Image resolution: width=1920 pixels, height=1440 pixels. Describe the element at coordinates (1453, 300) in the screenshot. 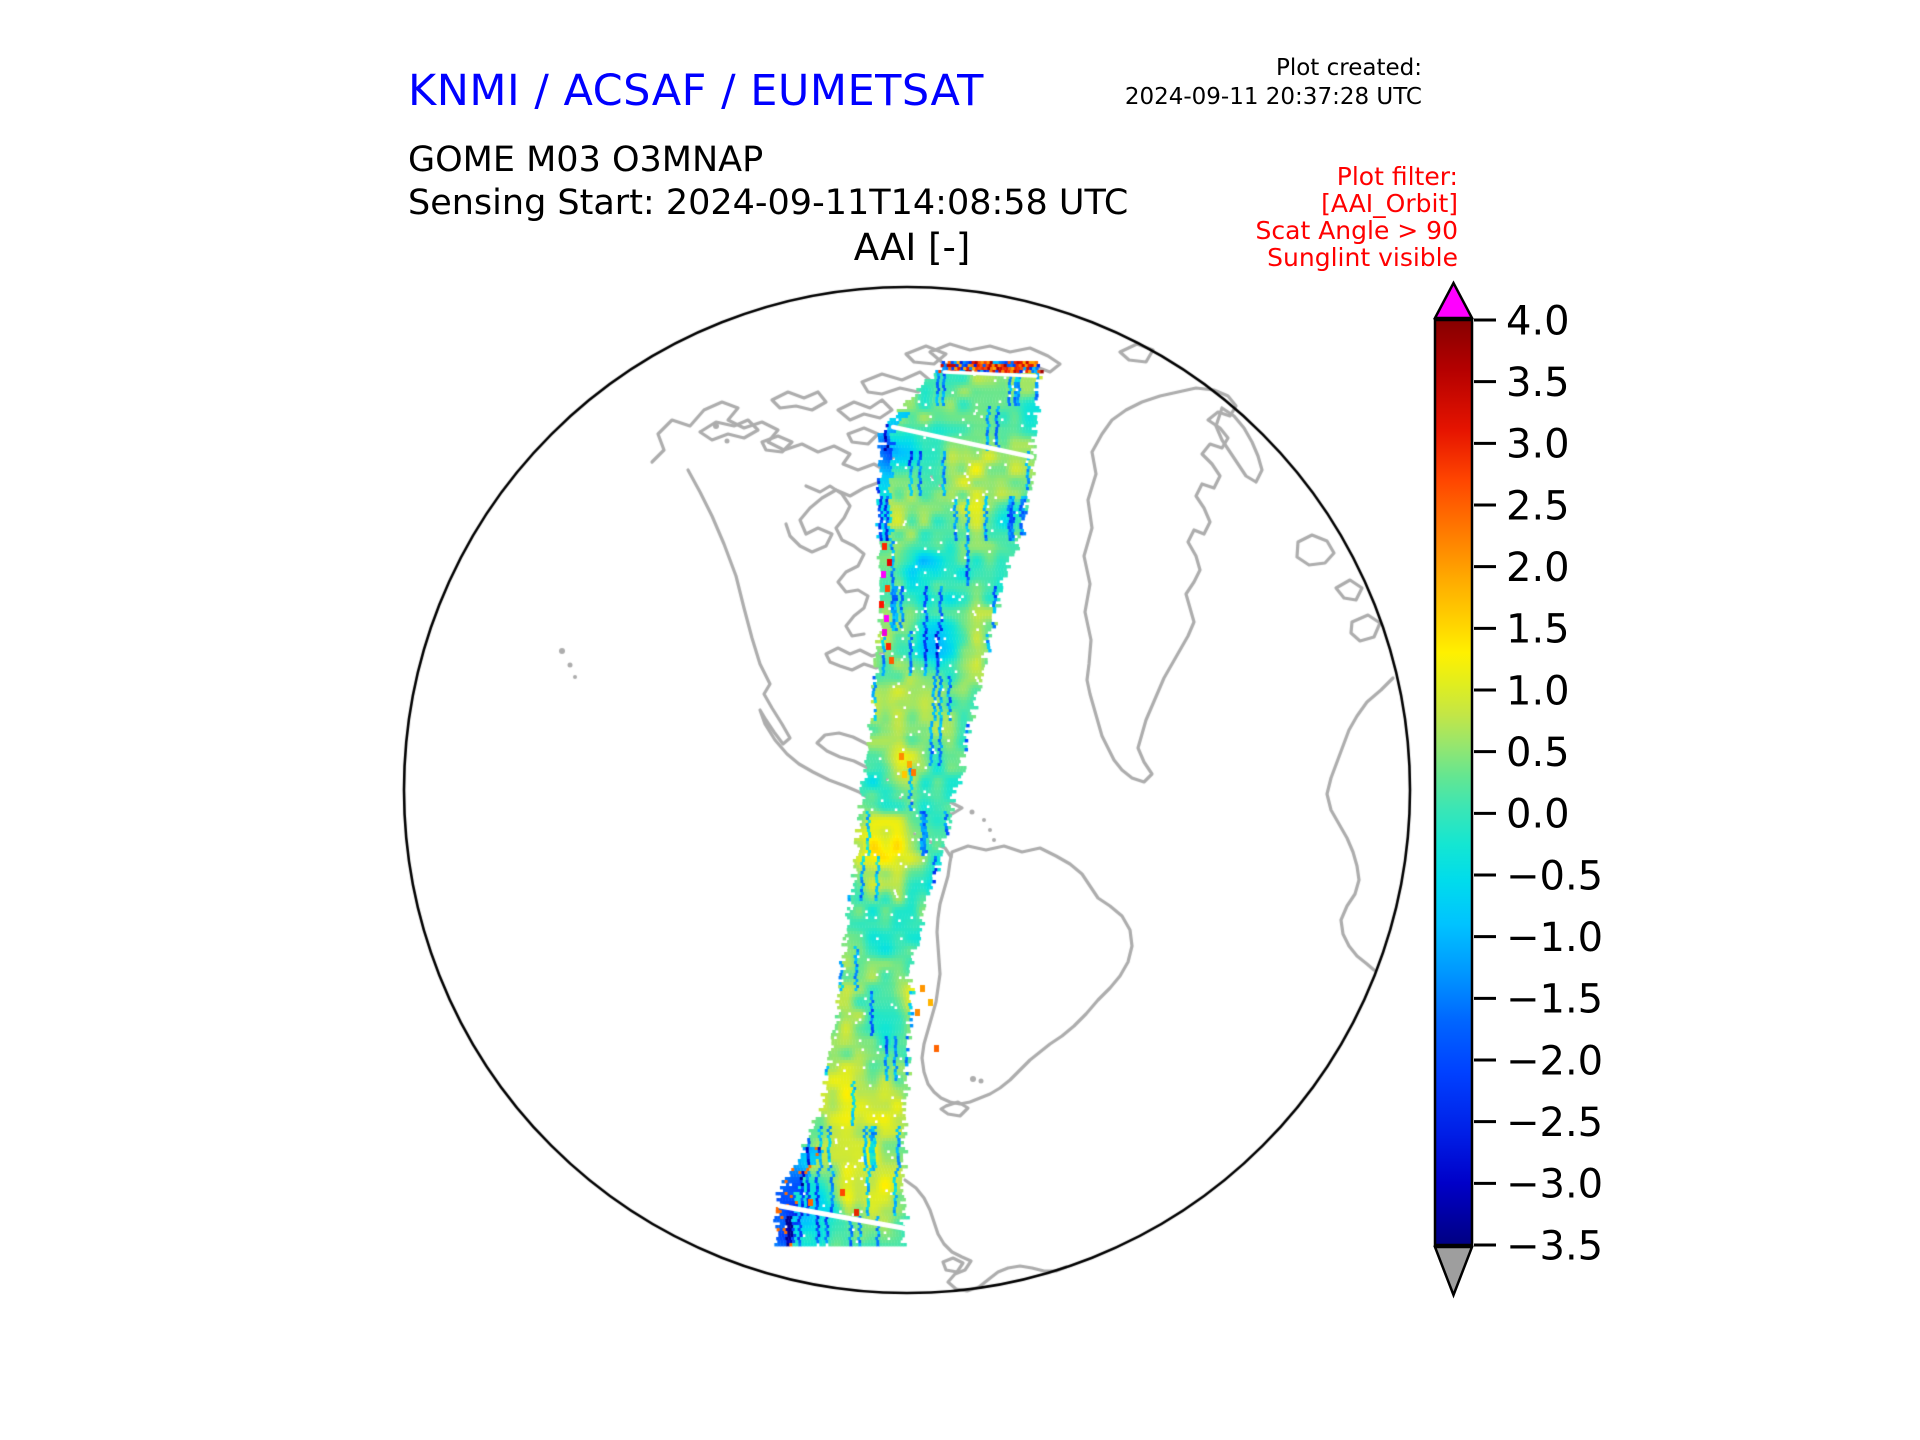

I see `colorbar-over-arrow` at that location.